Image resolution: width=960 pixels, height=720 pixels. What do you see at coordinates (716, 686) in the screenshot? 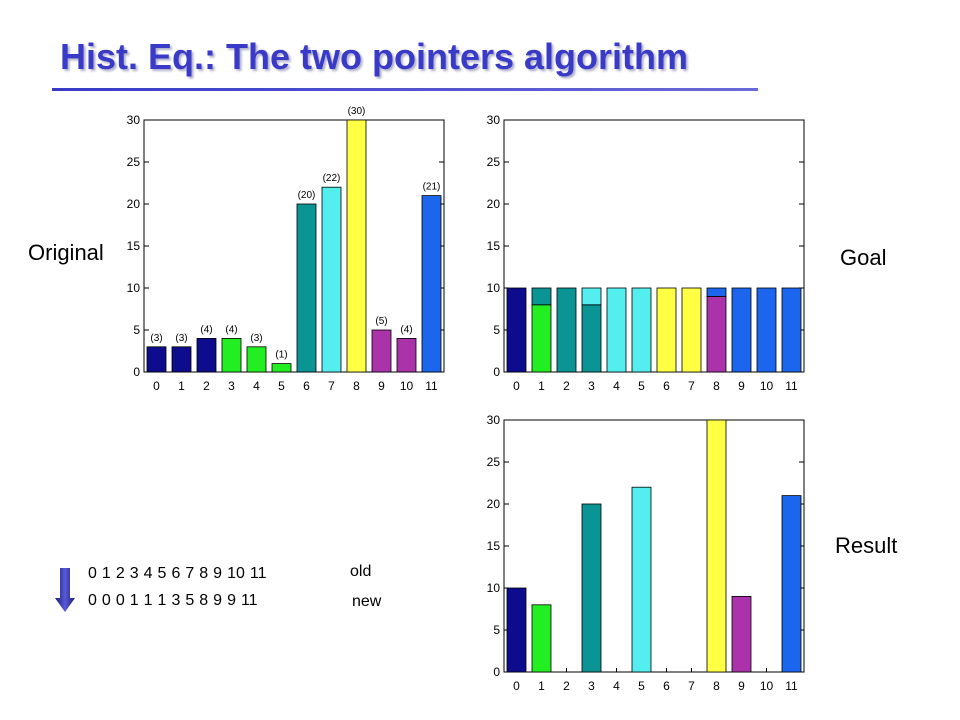
I see `x-tick-label: 8` at bounding box center [716, 686].